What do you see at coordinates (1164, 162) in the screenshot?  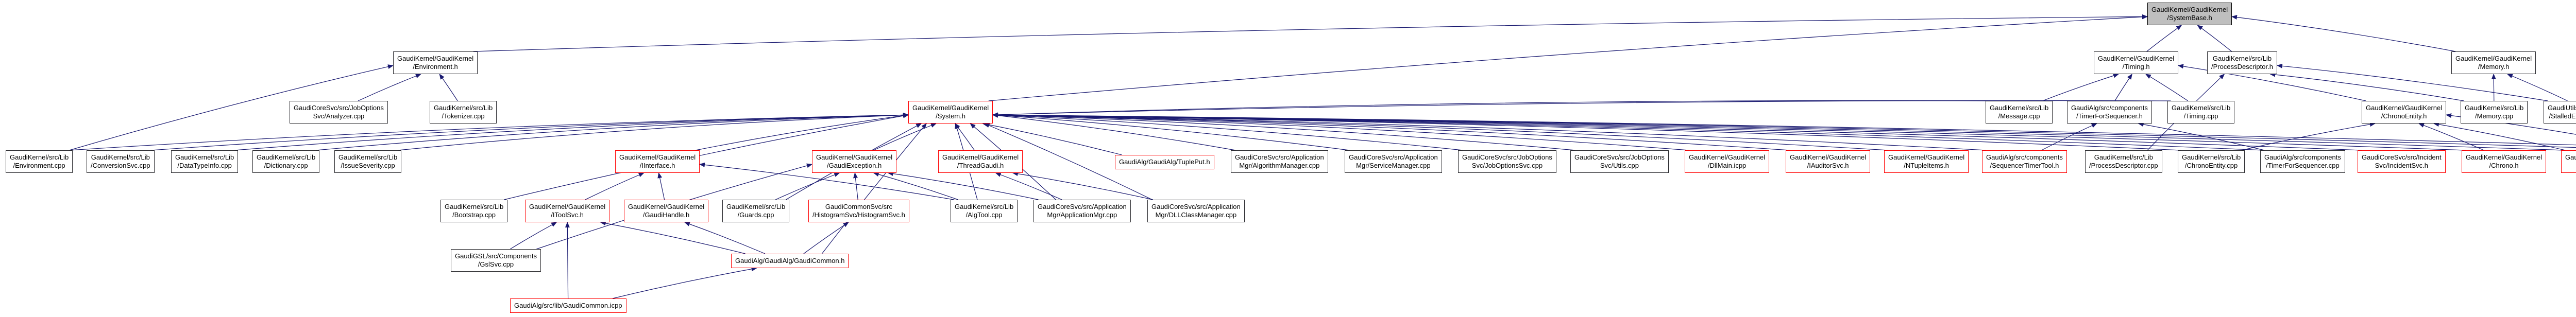 I see `graph-node-tupleput: GaudiAlg/GaudiAlg/TuplePut.h` at bounding box center [1164, 162].